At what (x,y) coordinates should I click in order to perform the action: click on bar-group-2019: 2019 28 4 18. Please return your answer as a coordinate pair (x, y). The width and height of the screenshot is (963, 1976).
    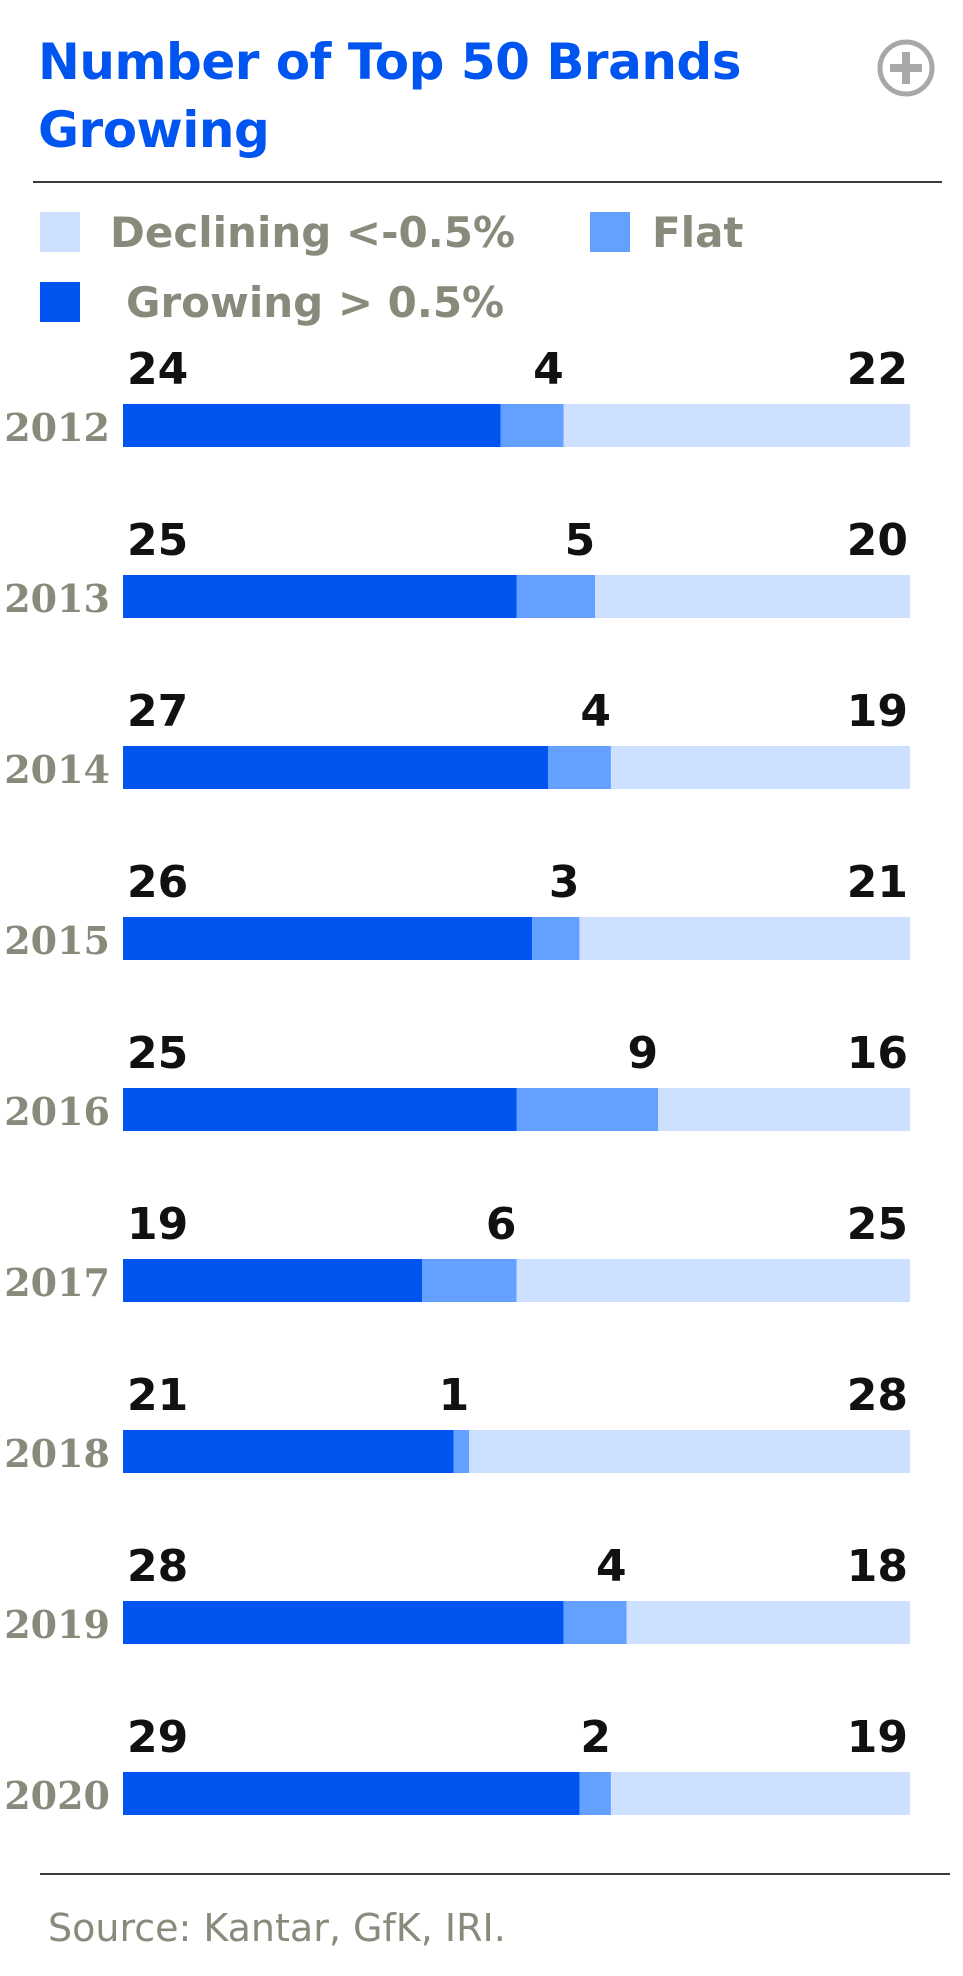
    Looking at the image, I should click on (457, 1594).